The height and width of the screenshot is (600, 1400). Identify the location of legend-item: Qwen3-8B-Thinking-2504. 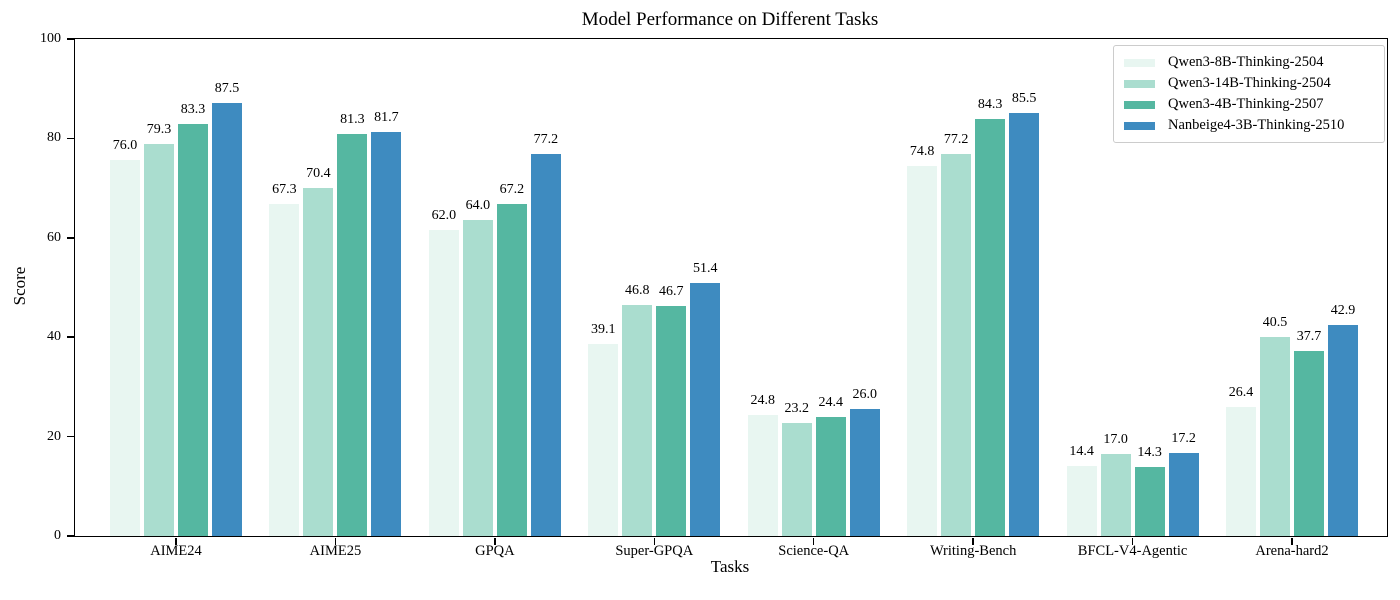
(1250, 62).